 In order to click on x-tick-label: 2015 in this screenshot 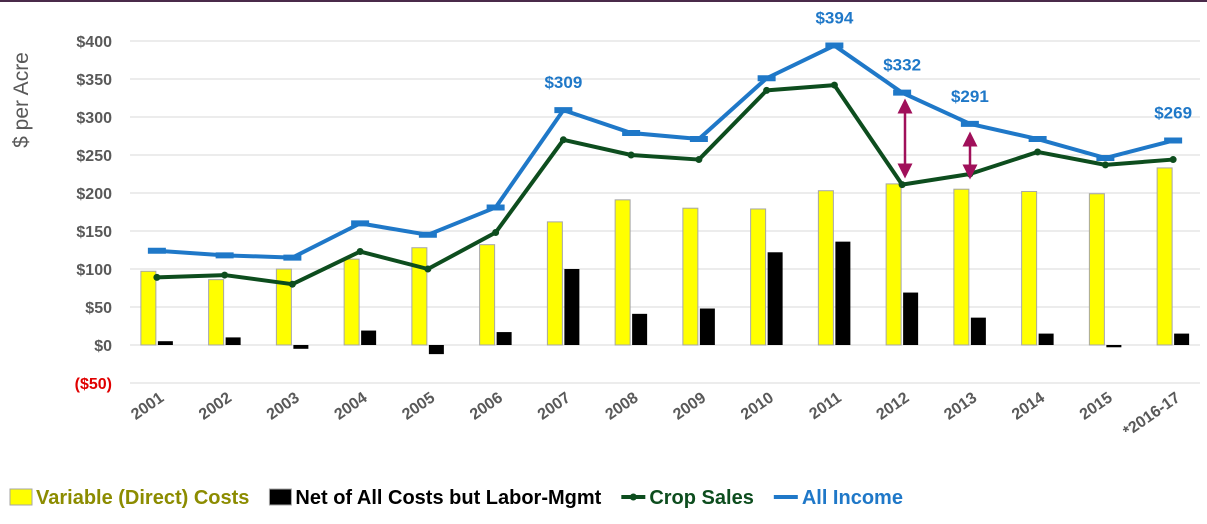, I will do `click(1096, 406)`.